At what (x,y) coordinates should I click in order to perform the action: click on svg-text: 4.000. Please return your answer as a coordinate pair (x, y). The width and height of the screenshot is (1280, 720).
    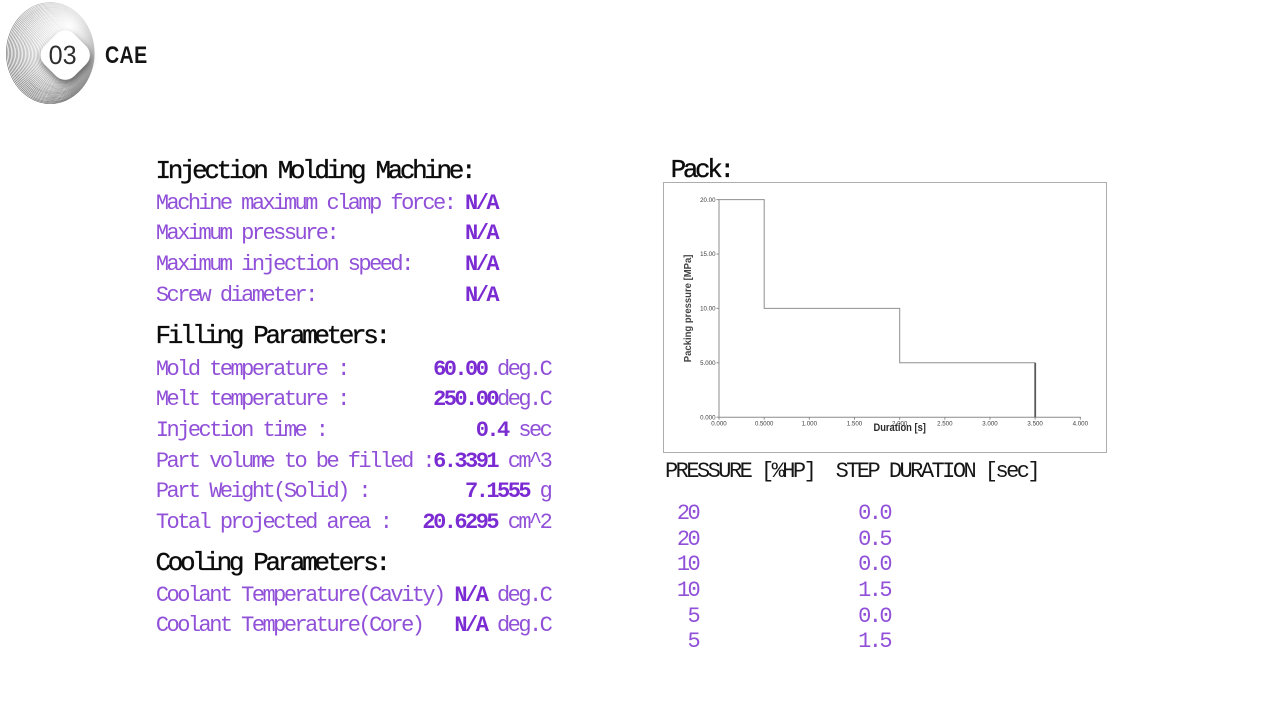
    Looking at the image, I should click on (1081, 424).